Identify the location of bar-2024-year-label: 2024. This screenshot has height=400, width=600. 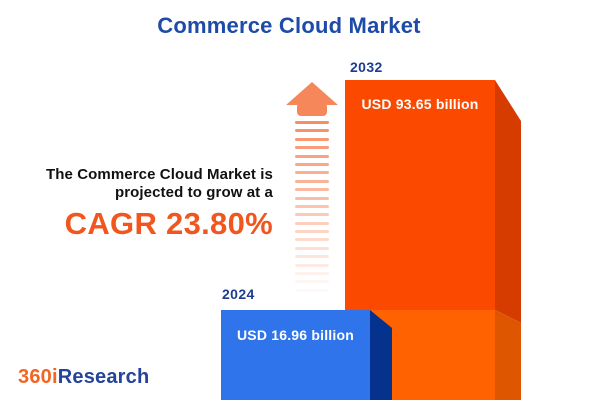
(238, 294).